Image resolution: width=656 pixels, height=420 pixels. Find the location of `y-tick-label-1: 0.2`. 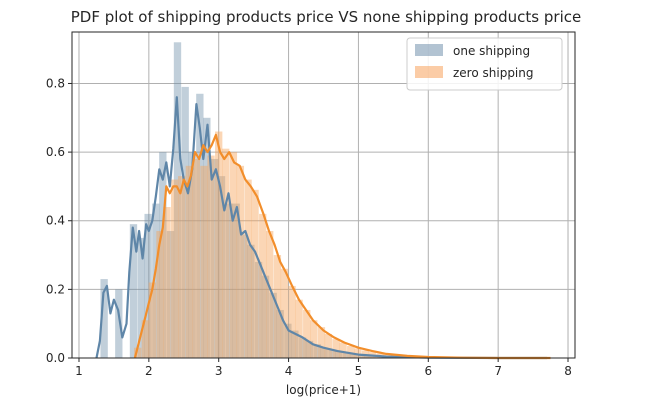

y-tick-label-1: 0.2 is located at coordinates (55, 289).